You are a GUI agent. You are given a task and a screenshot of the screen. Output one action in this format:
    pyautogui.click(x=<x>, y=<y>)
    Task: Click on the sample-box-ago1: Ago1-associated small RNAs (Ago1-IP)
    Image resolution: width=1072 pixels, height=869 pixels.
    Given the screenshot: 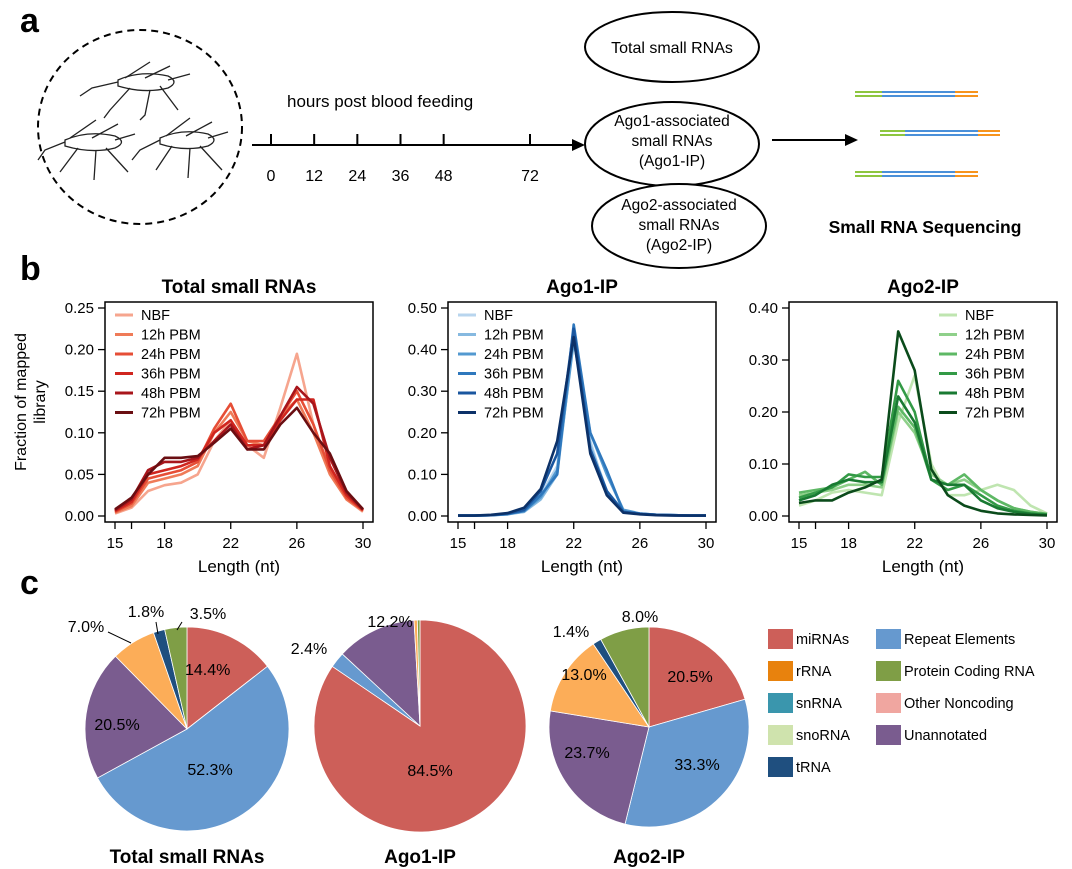 What is the action you would take?
    pyautogui.click(x=672, y=144)
    